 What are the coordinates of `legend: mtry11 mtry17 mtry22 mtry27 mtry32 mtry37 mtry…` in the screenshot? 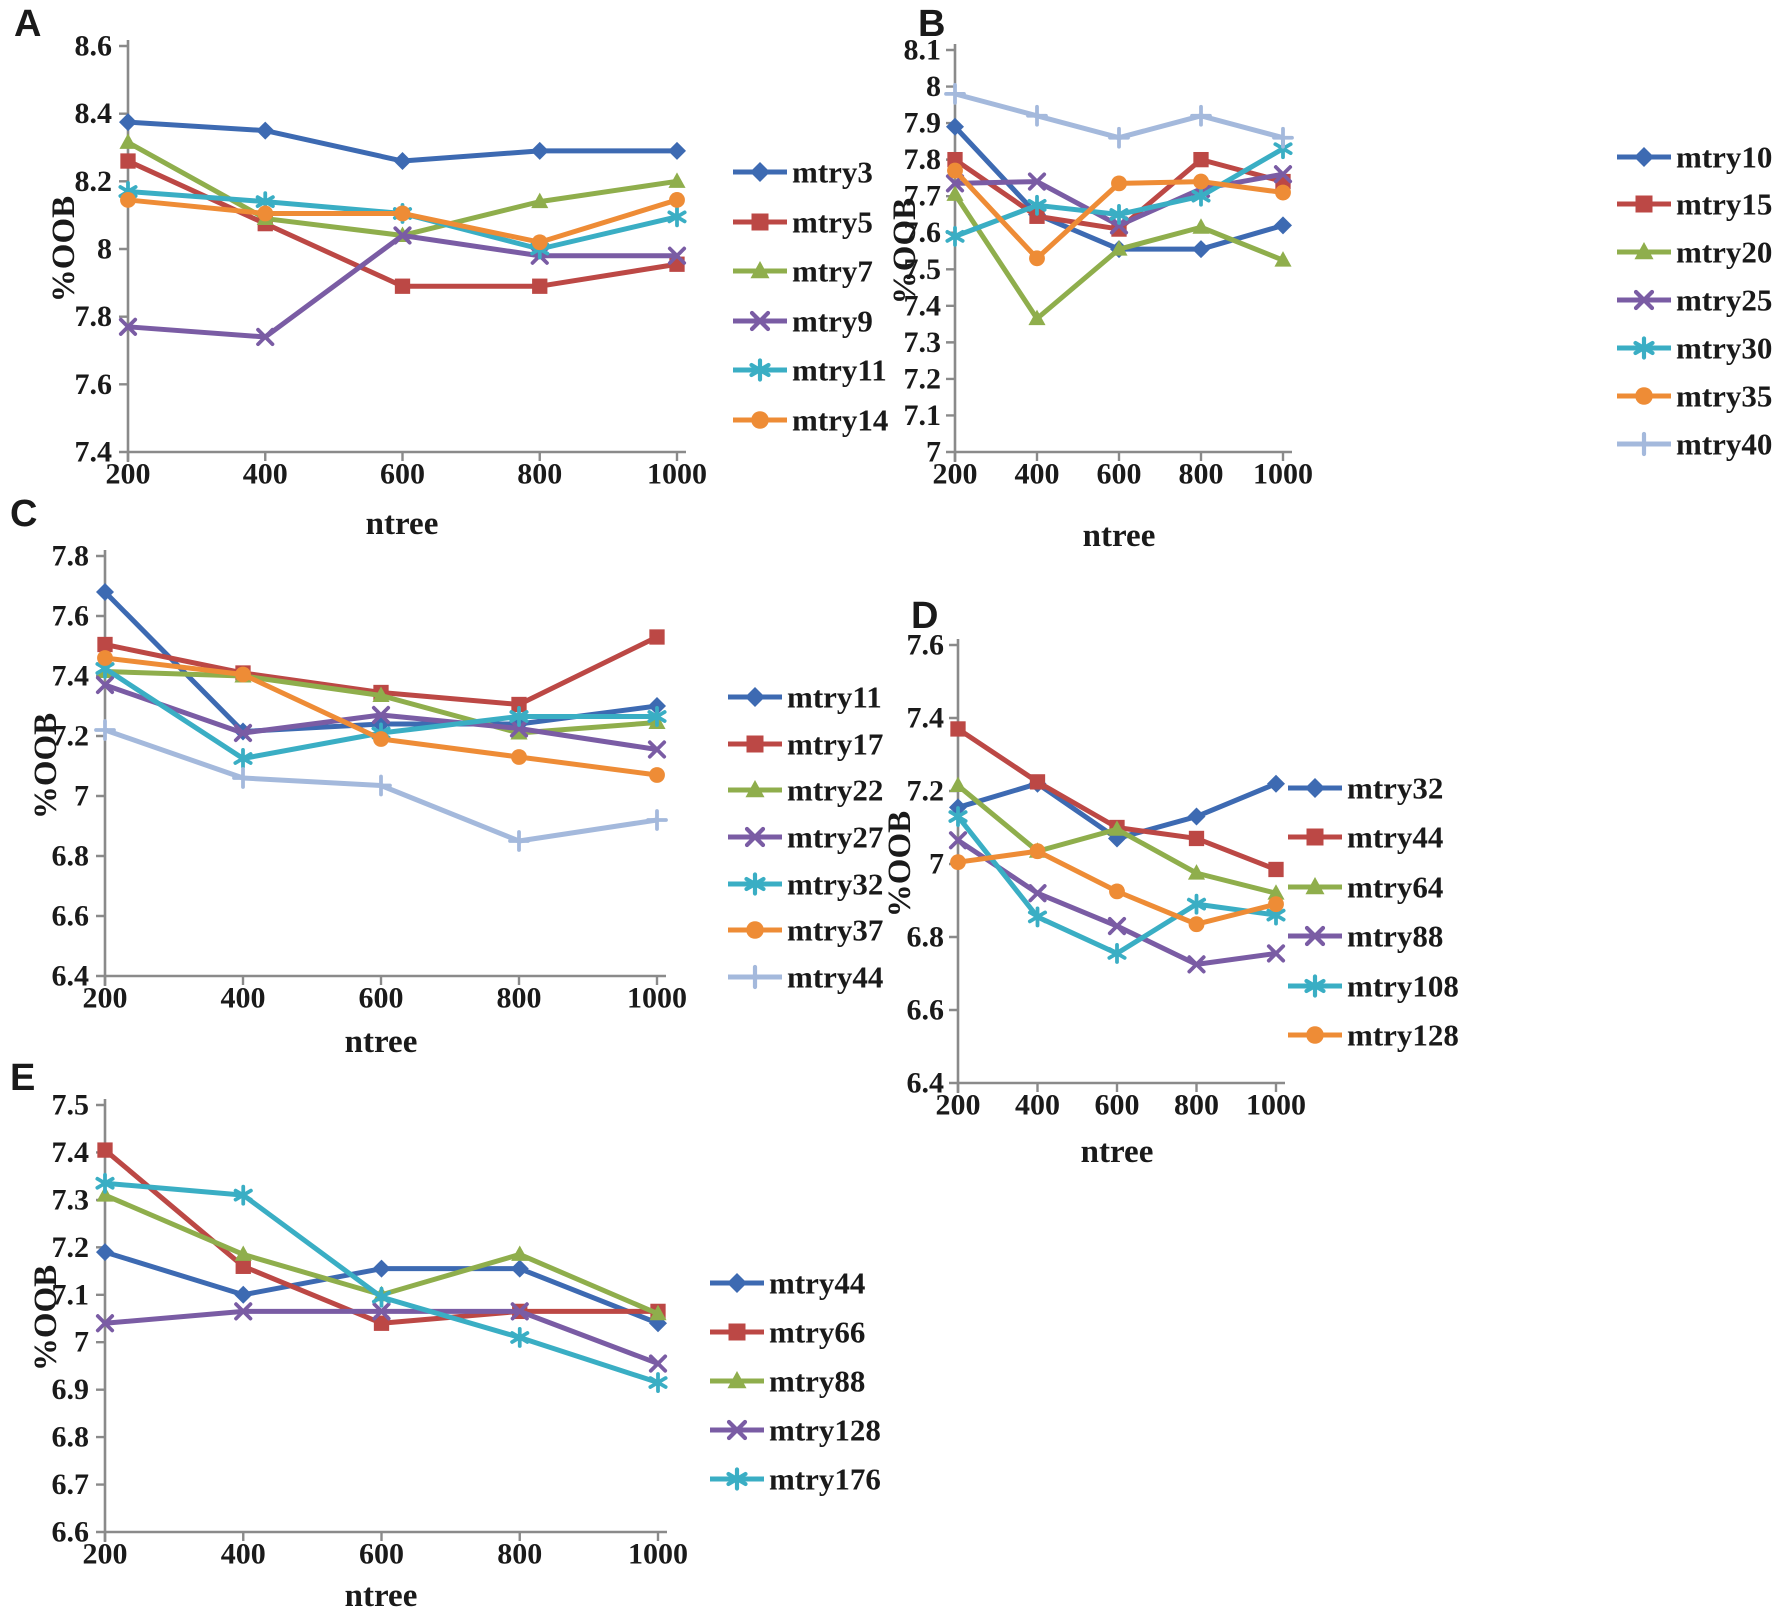 It's located at (805, 837).